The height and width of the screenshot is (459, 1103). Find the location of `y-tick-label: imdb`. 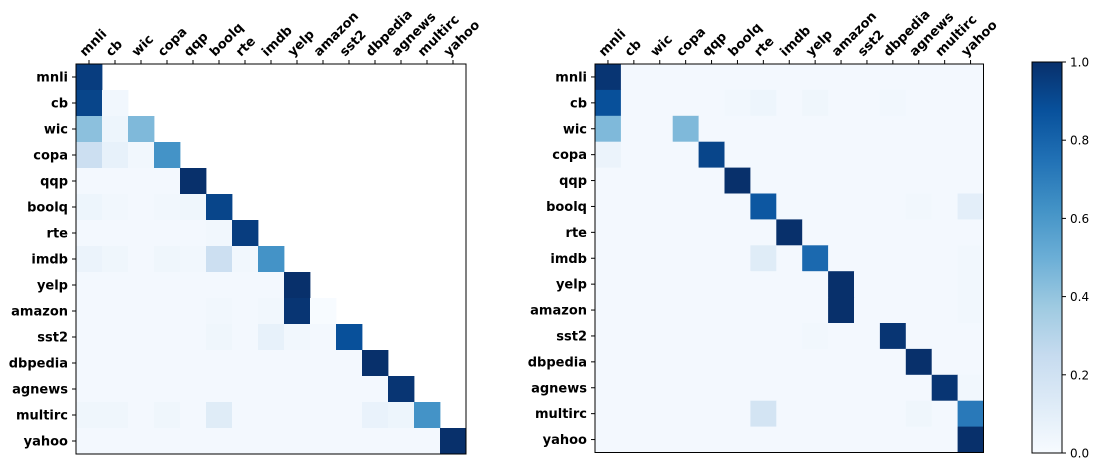

y-tick-label: imdb is located at coordinates (49, 260).